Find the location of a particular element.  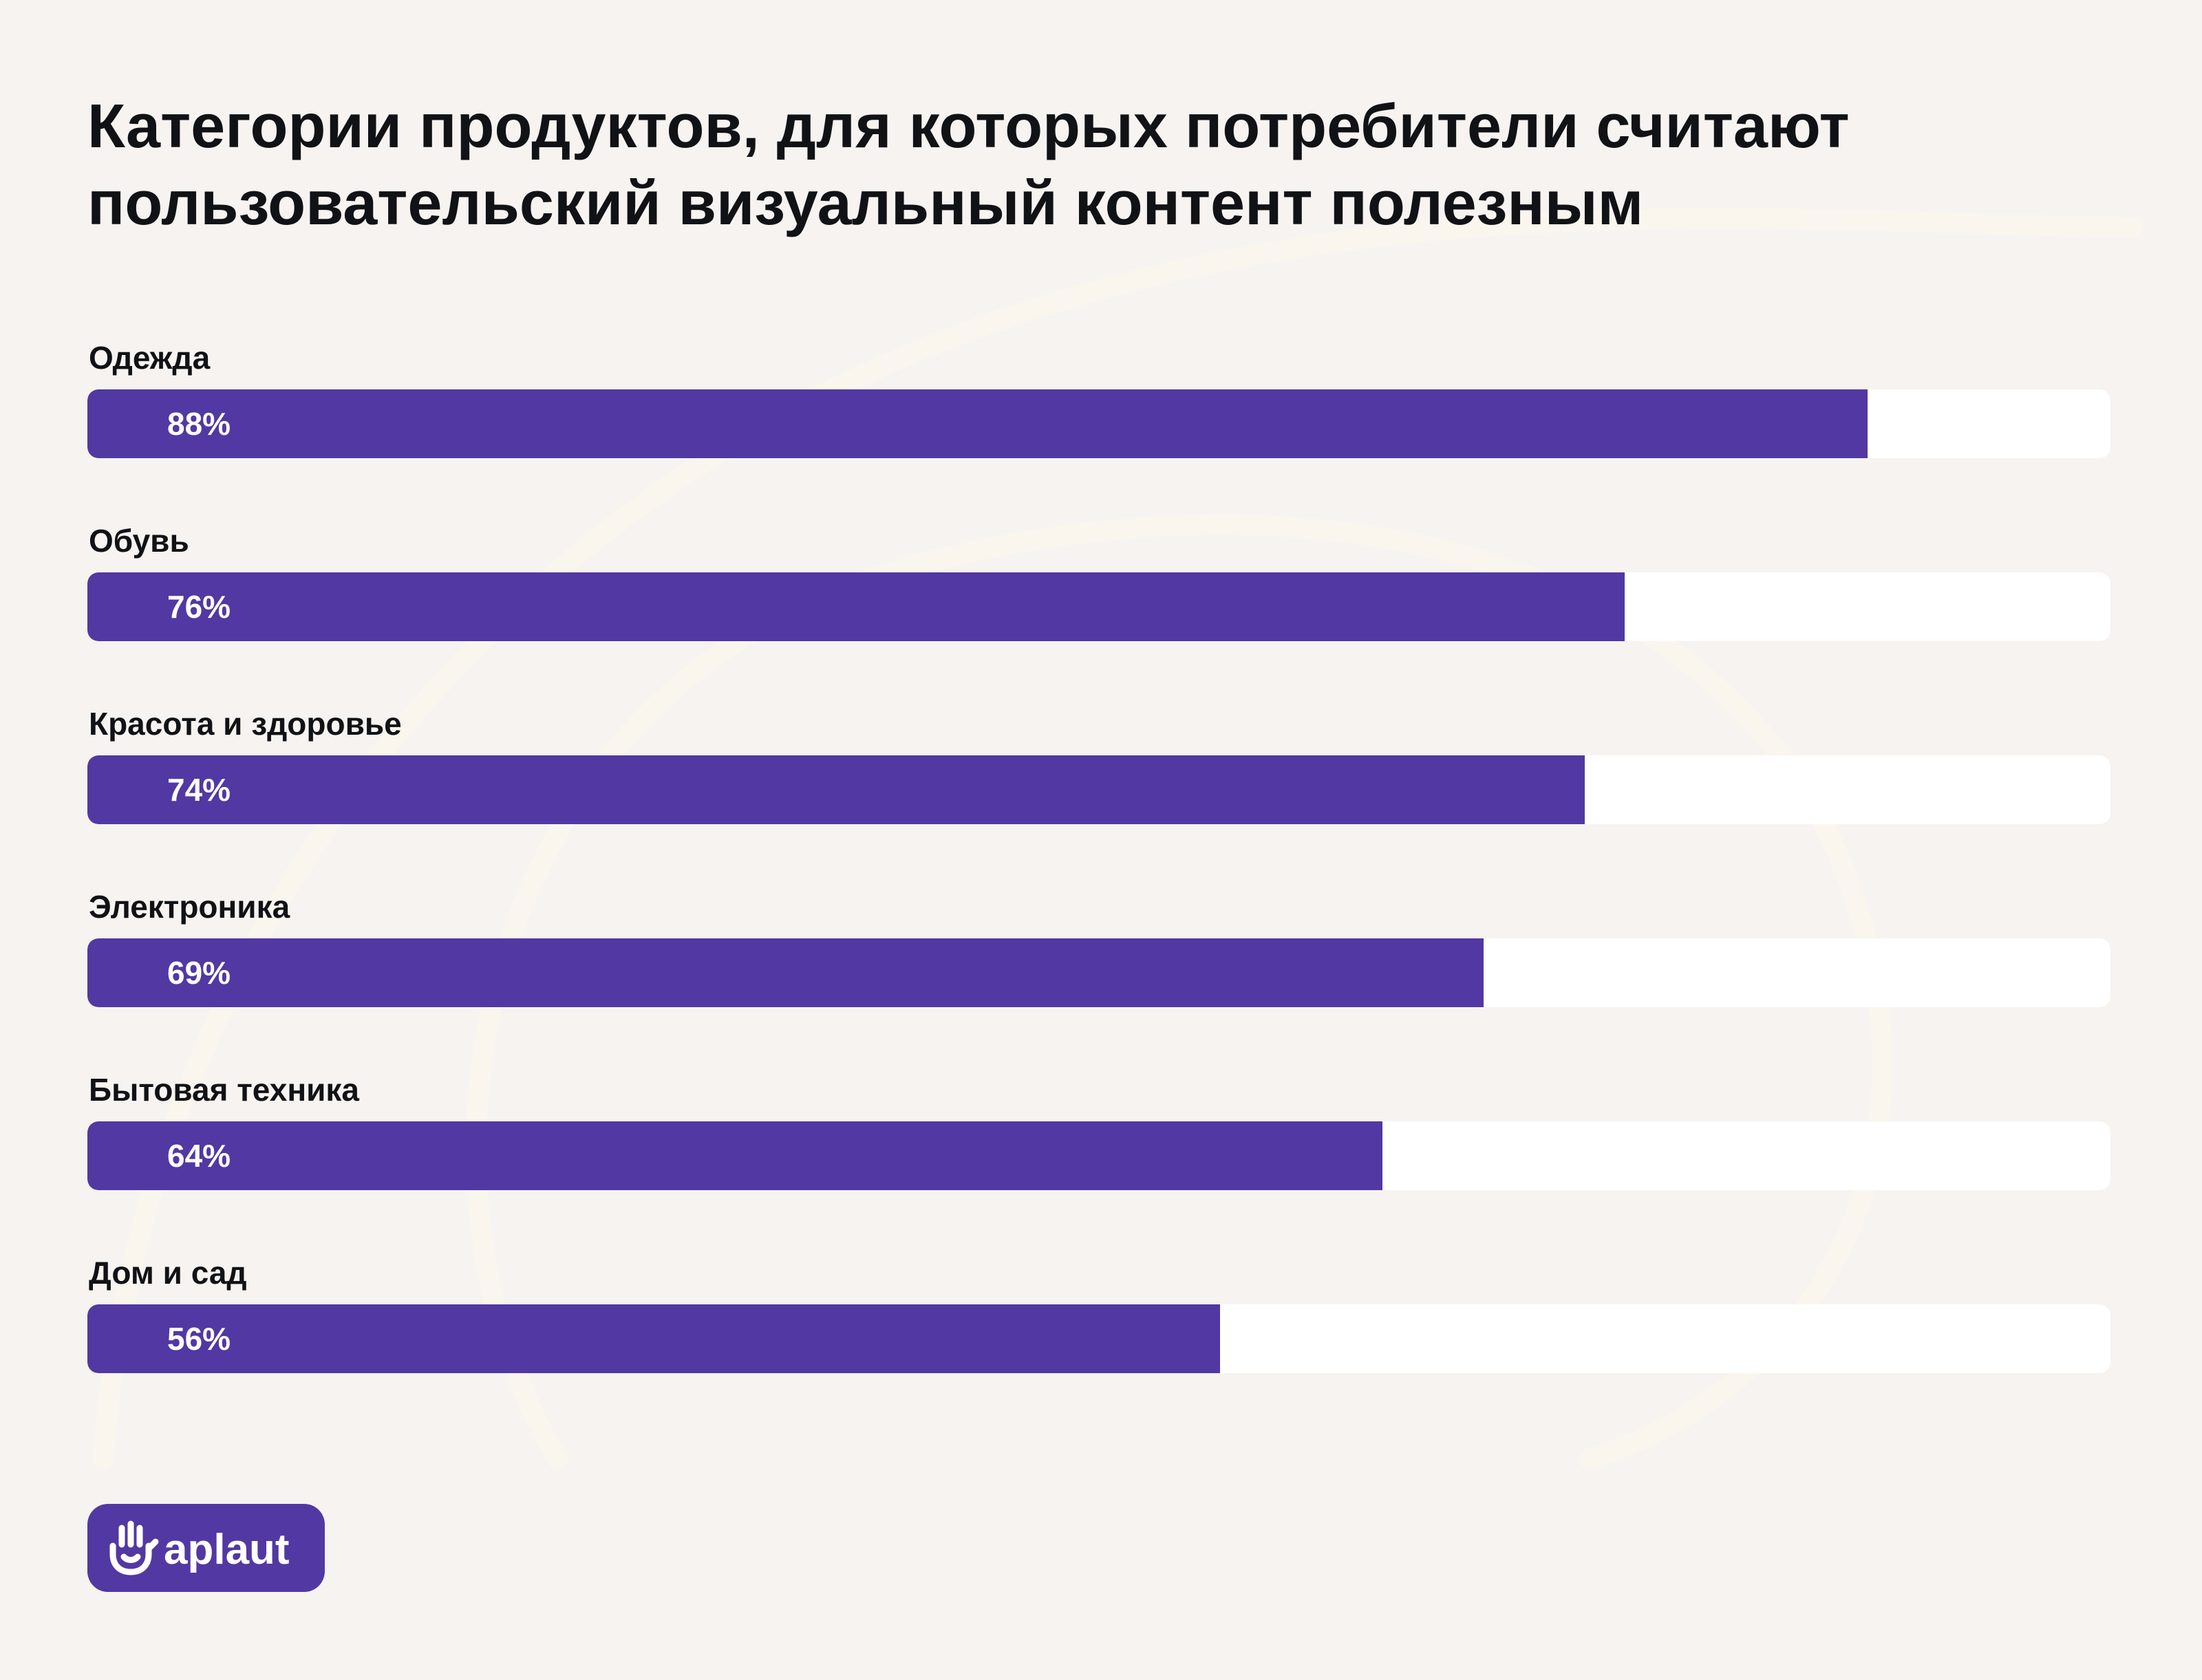

bar-value-label: 56% is located at coordinates (199, 1339).